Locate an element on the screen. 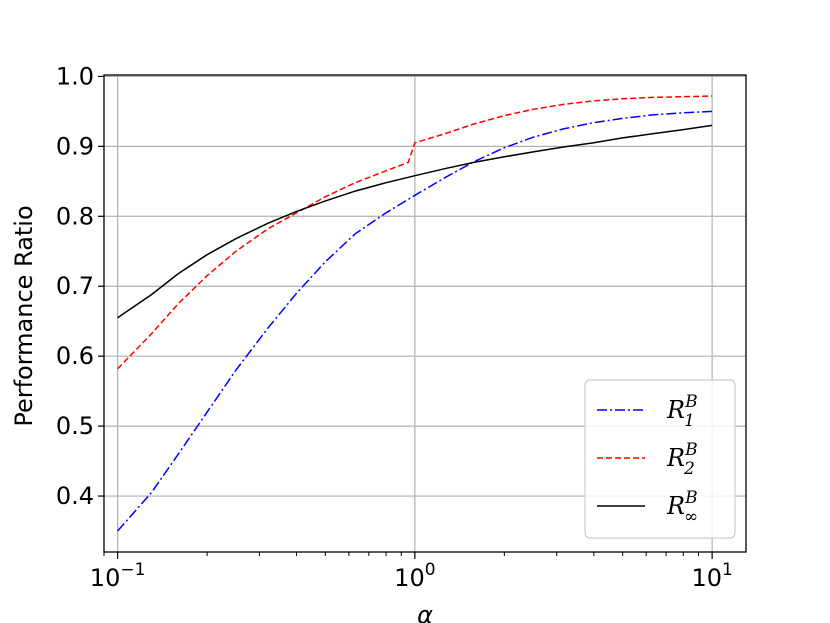  y-tick-label: 0.6 is located at coordinates (75, 356).